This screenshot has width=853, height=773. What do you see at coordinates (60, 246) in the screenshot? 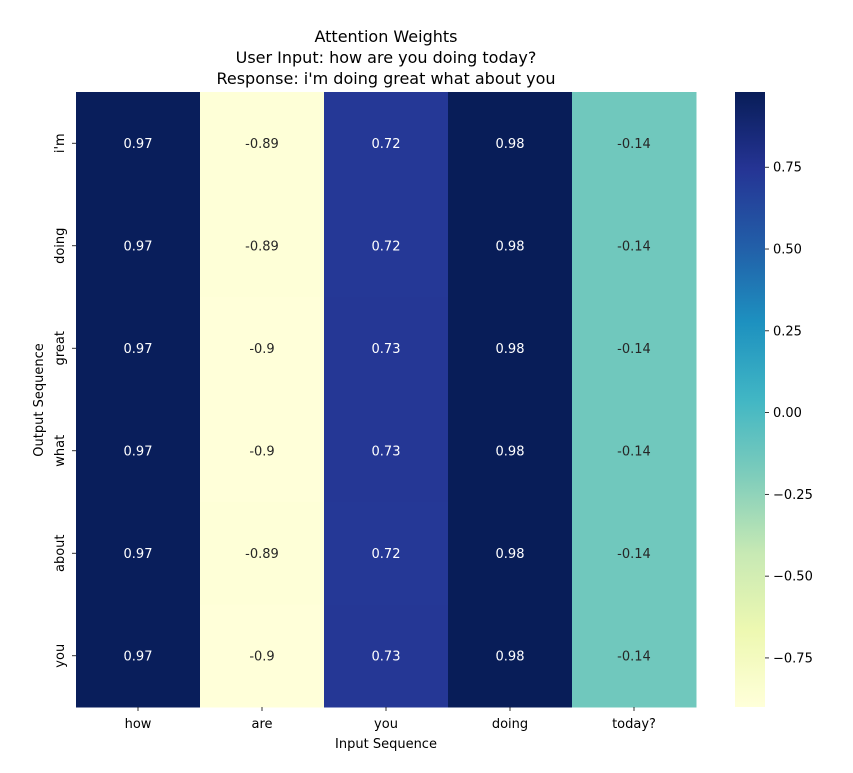
I see `y-tick-label: doing` at bounding box center [60, 246].